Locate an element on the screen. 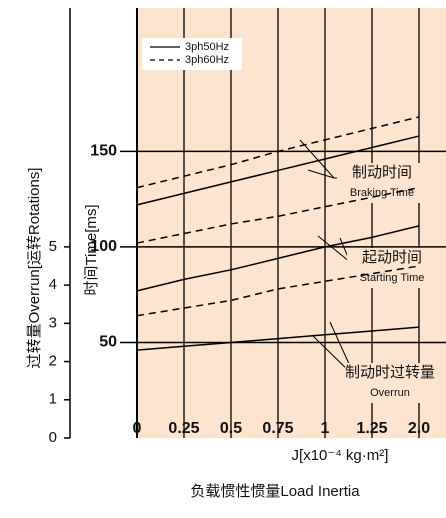  x-tick-label: 0.75 is located at coordinates (277, 428).